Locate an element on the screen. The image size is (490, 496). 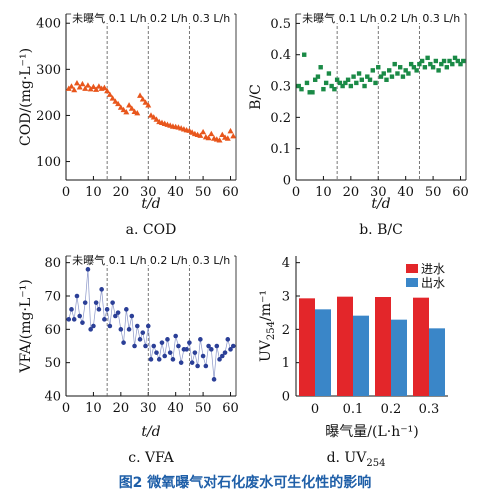
uv-subtitle-sub: 254 is located at coordinates (375, 463).